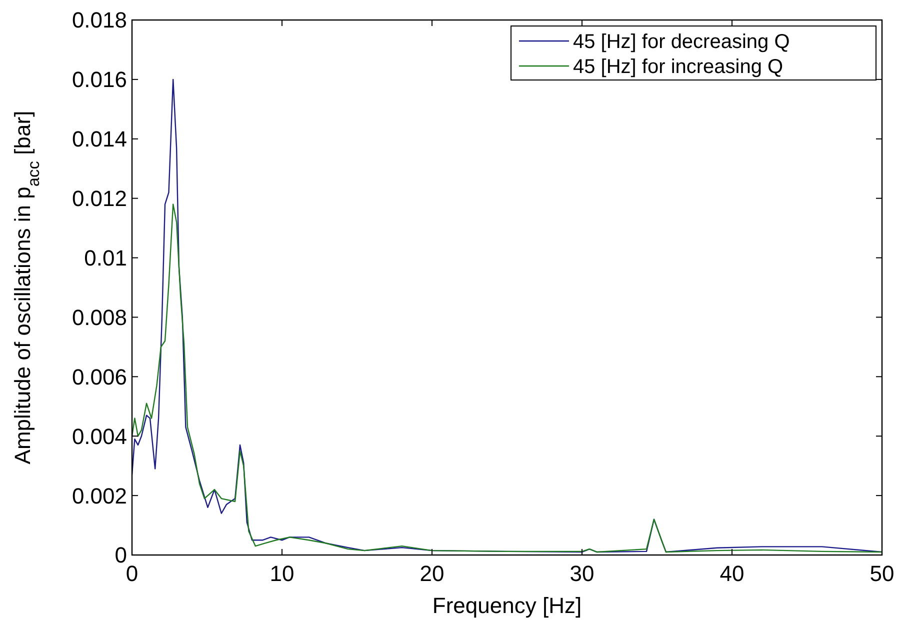  What do you see at coordinates (99, 139) in the screenshot?
I see `y-tick-label: 0.014` at bounding box center [99, 139].